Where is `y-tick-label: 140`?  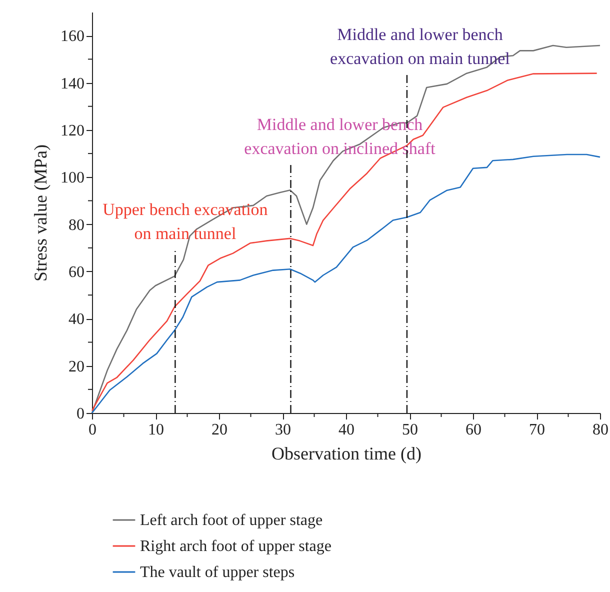 y-tick-label: 140 is located at coordinates (72, 83).